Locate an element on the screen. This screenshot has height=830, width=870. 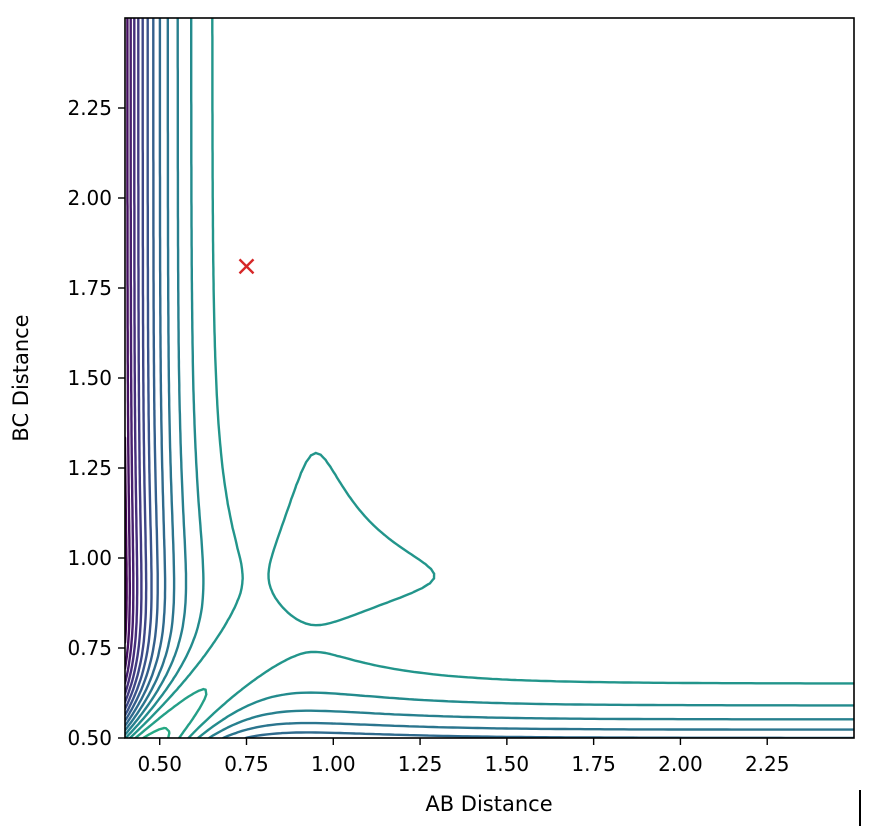
divider-line is located at coordinates (860, 808).